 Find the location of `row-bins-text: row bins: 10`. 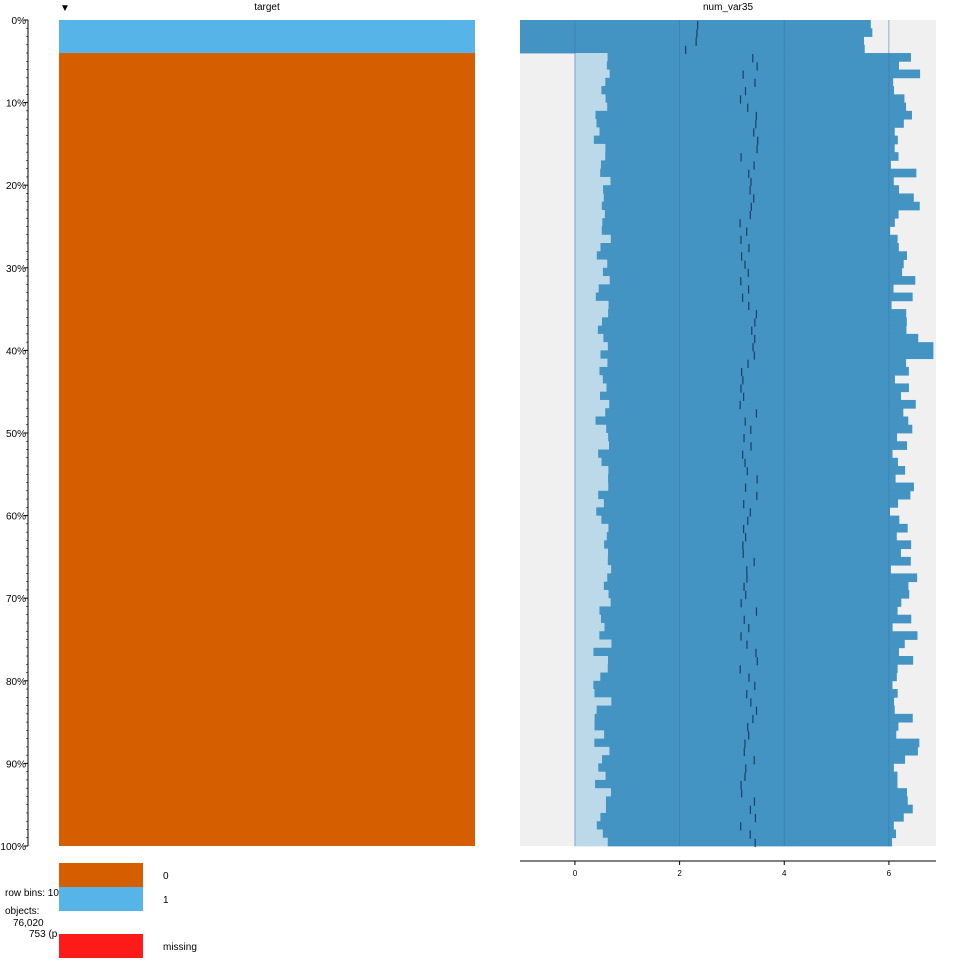

row-bins-text: row bins: 10 is located at coordinates (32, 893).